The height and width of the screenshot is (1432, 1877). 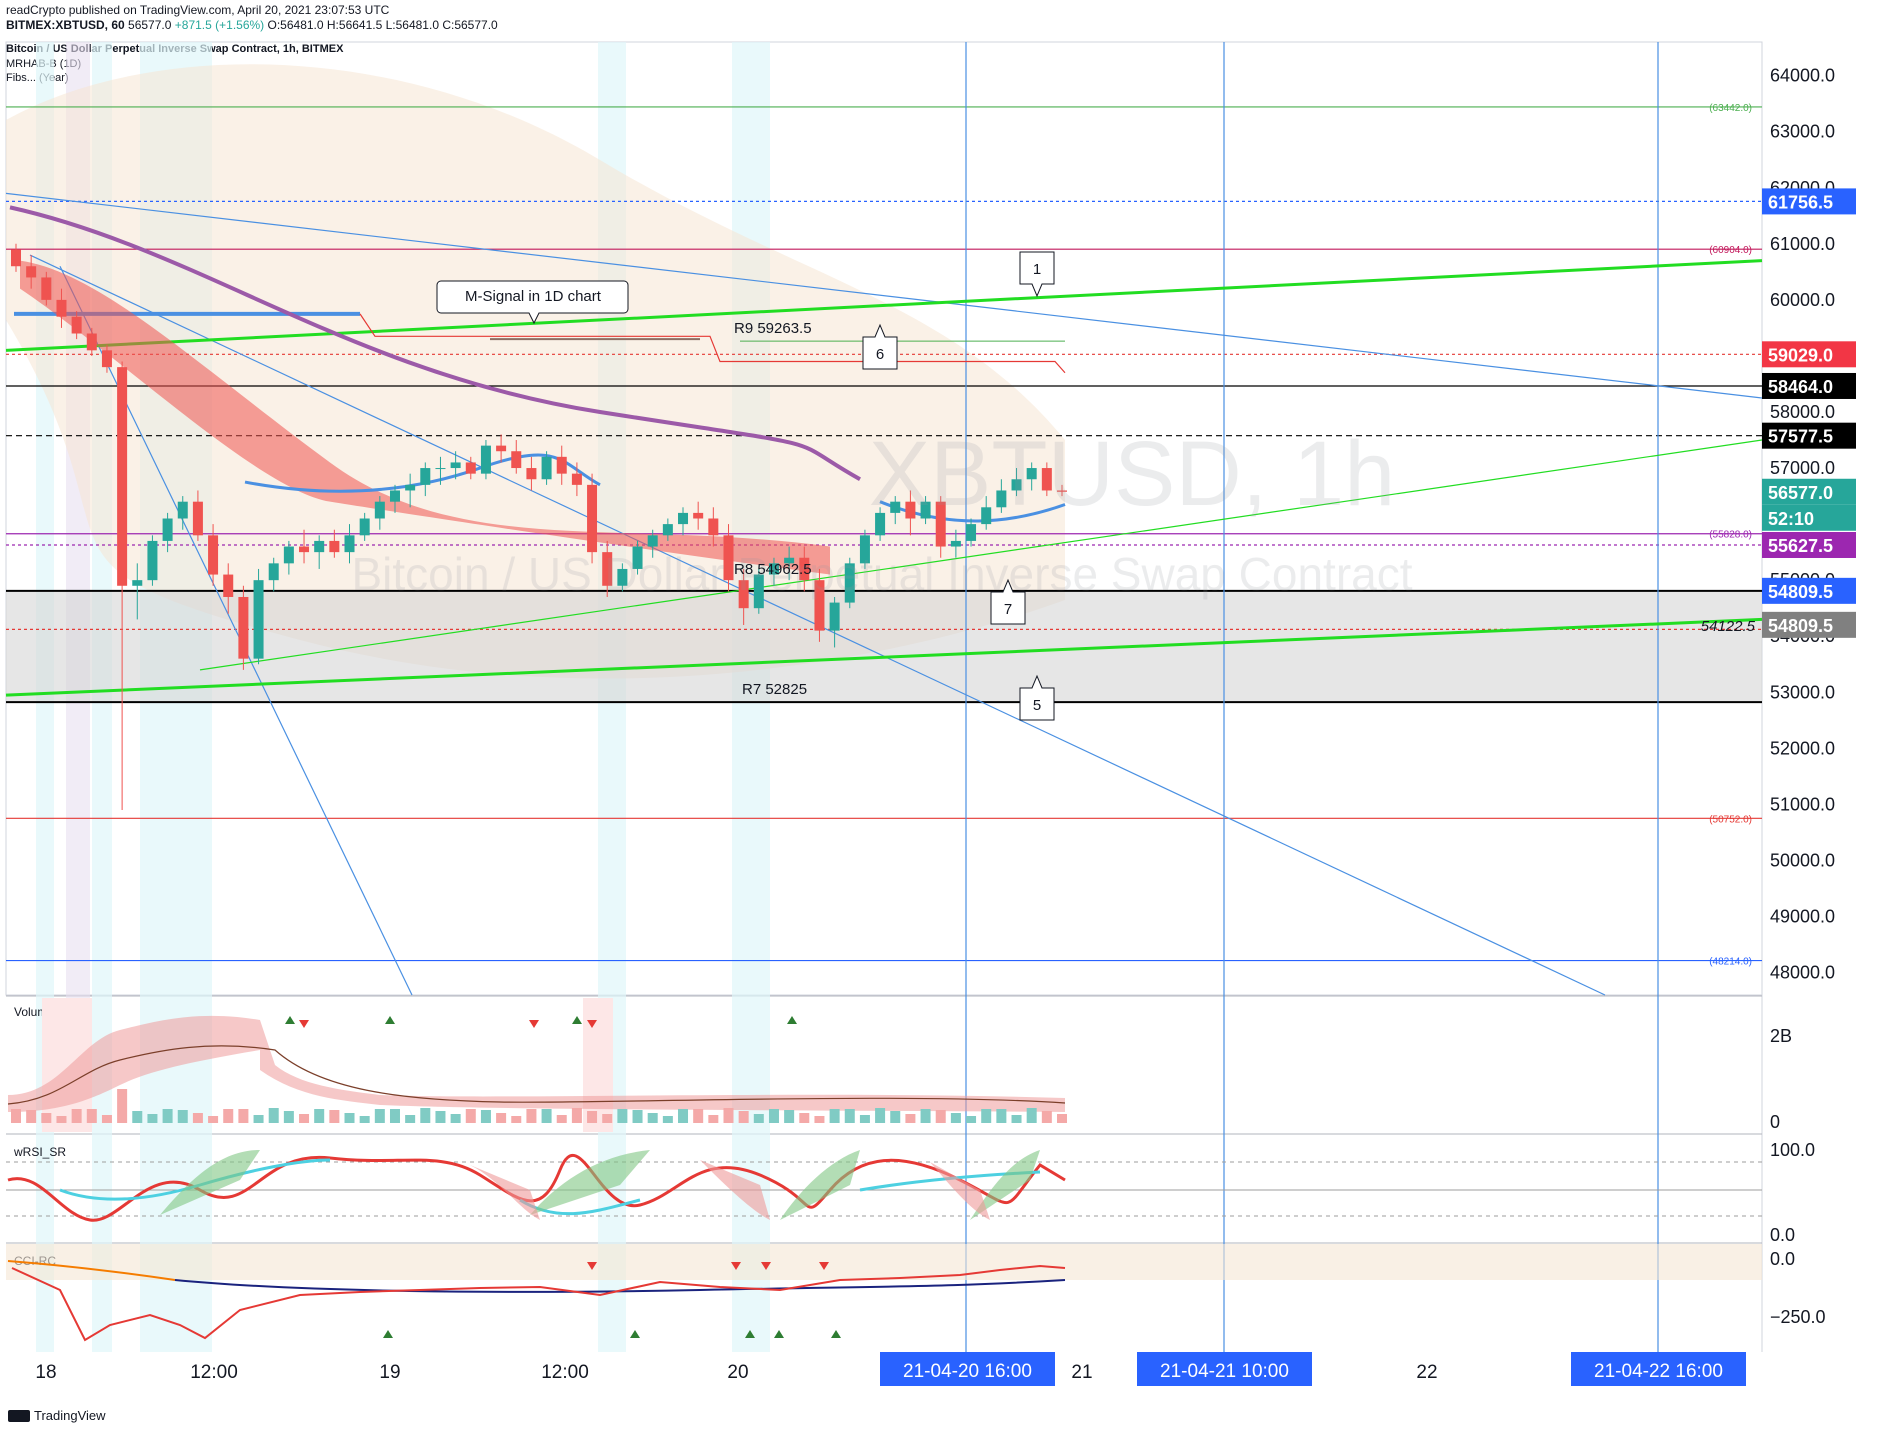 What do you see at coordinates (1781, 1036) in the screenshot?
I see `volume-axis-tick: 2B` at bounding box center [1781, 1036].